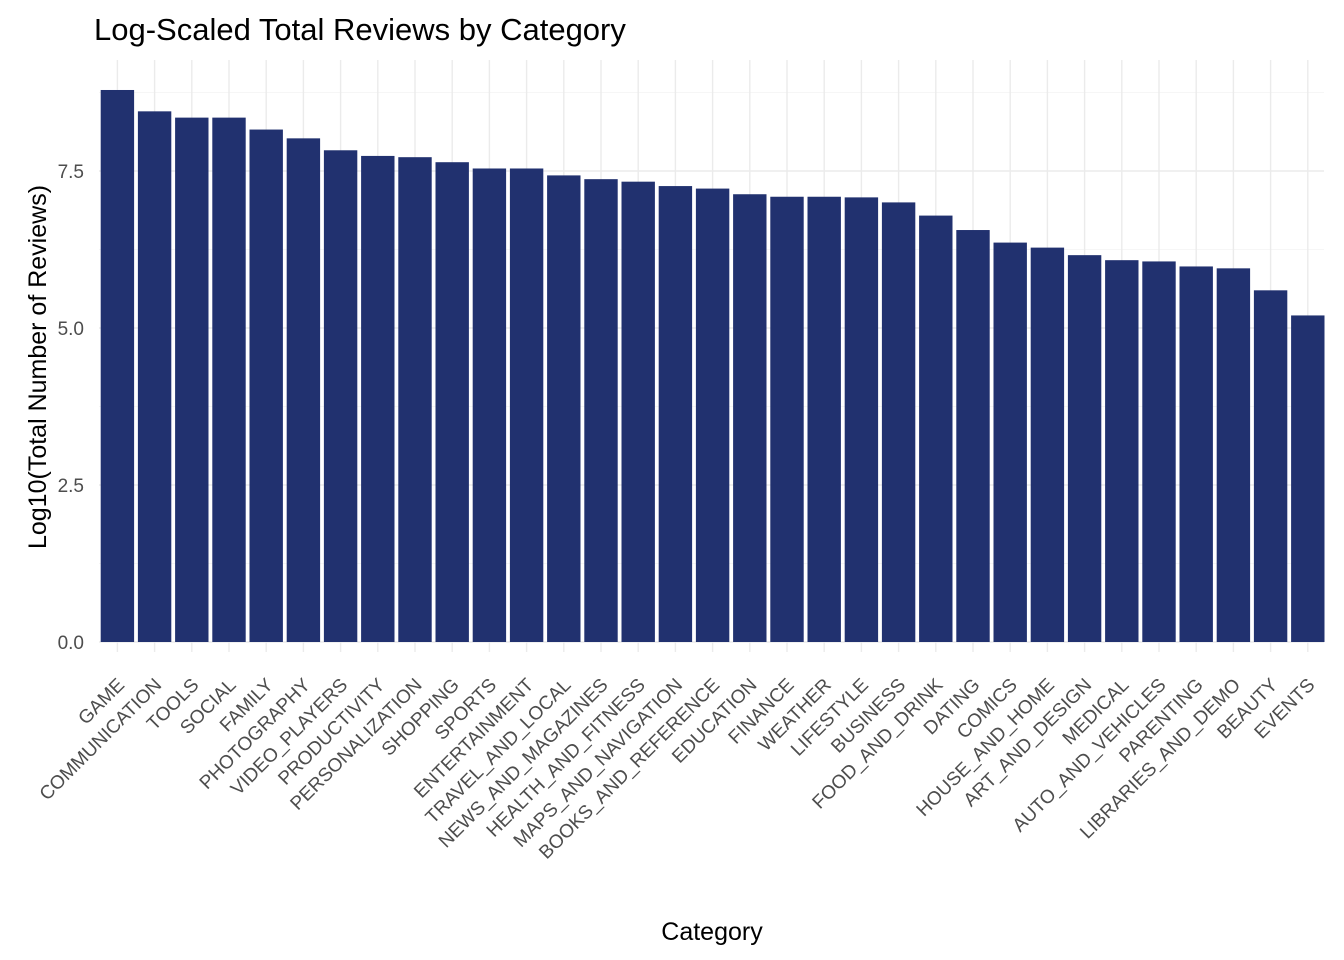  What do you see at coordinates (229, 380) in the screenshot?
I see `bar-social` at bounding box center [229, 380].